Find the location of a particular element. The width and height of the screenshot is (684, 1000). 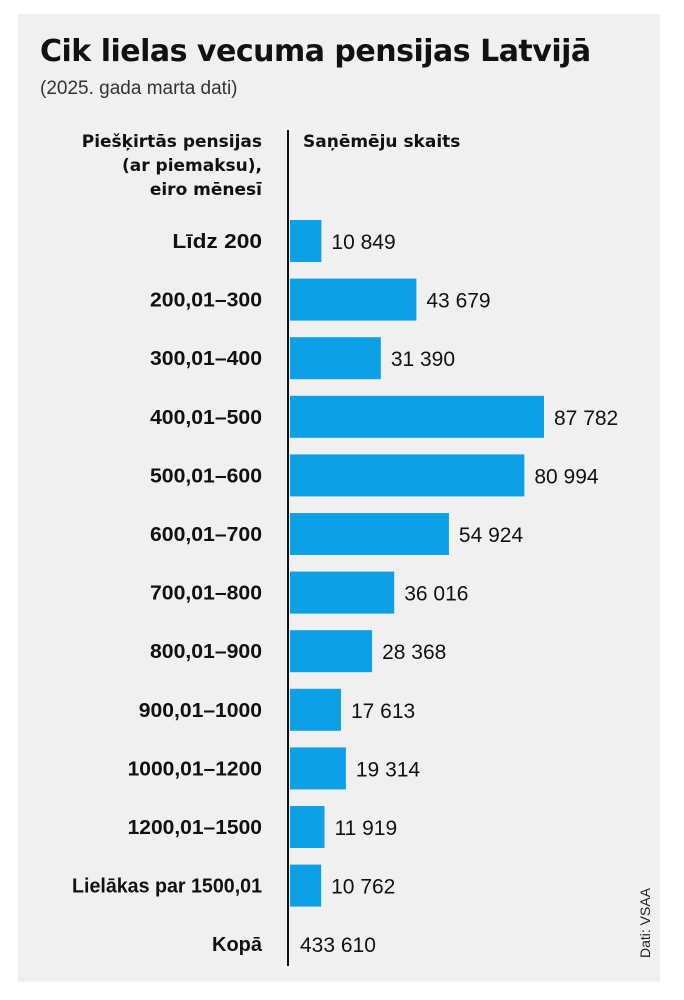

category-header-line-1: Piešķirtās pensijas is located at coordinates (171, 142).